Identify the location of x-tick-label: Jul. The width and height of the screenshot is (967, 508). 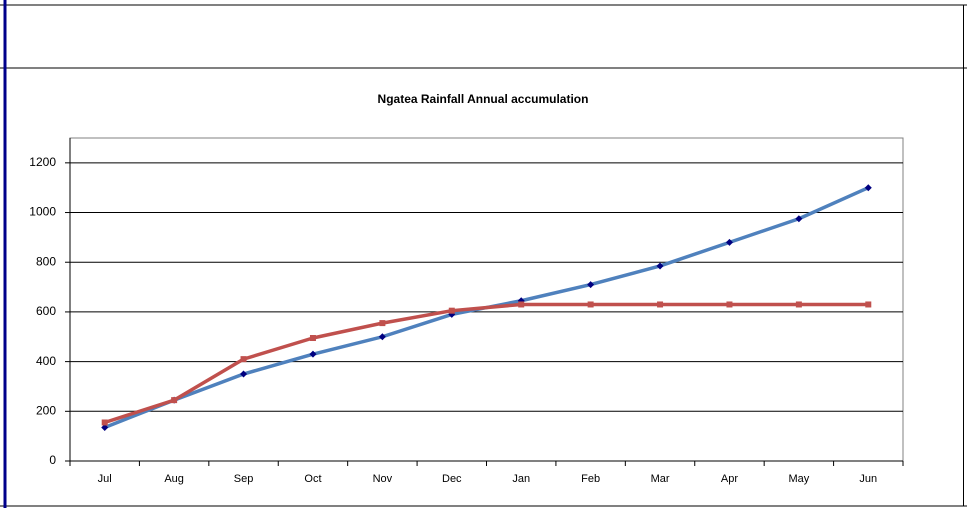
(105, 479).